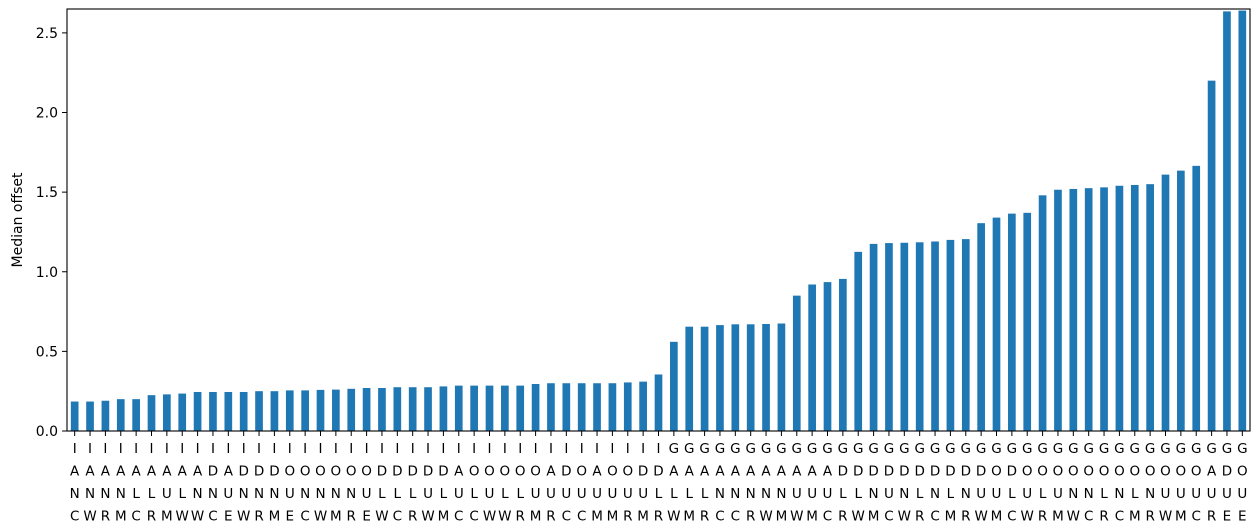 Image resolution: width=1259 pixels, height=527 pixels. What do you see at coordinates (47, 273) in the screenshot?
I see `y-tick-label: 1.0` at bounding box center [47, 273].